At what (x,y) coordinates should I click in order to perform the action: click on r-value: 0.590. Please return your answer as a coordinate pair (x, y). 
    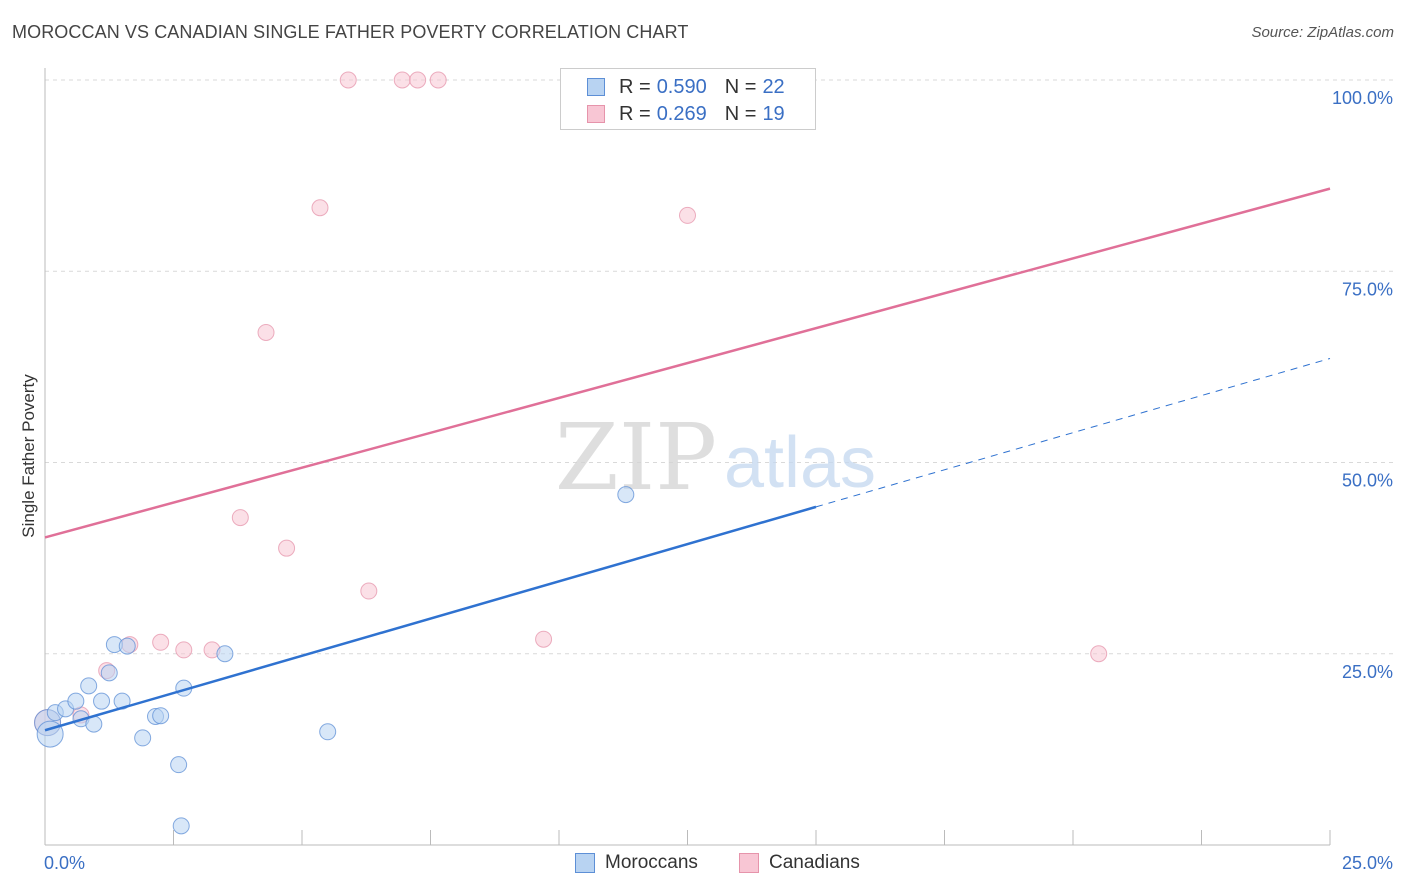
    Looking at the image, I should click on (681, 86).